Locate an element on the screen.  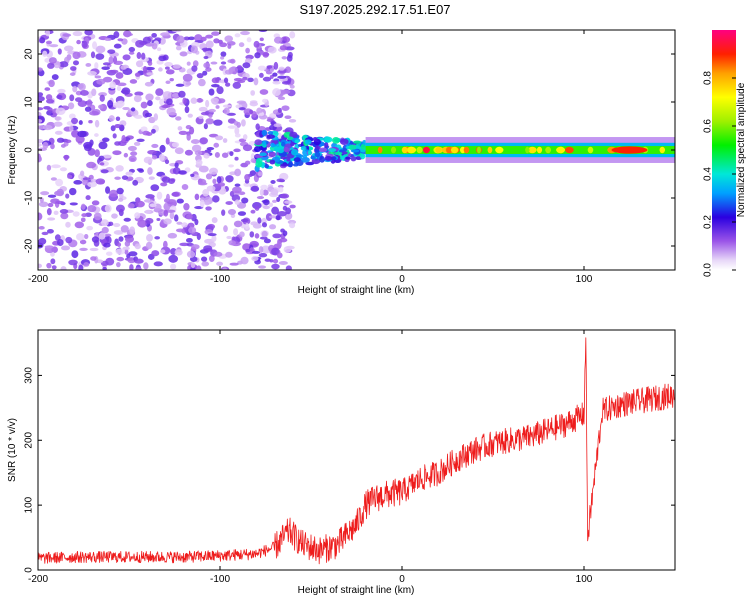
colorbar-tick-label: 0.4 is located at coordinates (708, 174).